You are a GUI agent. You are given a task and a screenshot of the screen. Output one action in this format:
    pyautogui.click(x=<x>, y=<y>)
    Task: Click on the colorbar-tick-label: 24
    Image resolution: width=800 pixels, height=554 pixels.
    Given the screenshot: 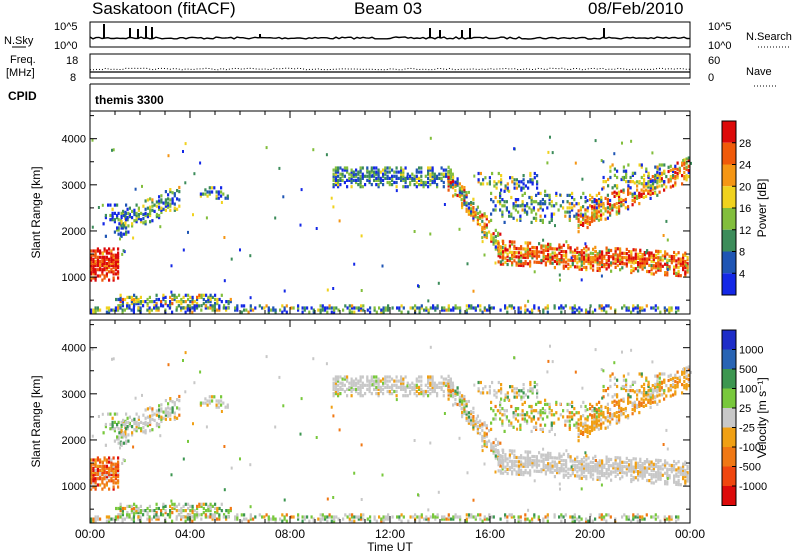 What is the action you would take?
    pyautogui.click(x=745, y=166)
    